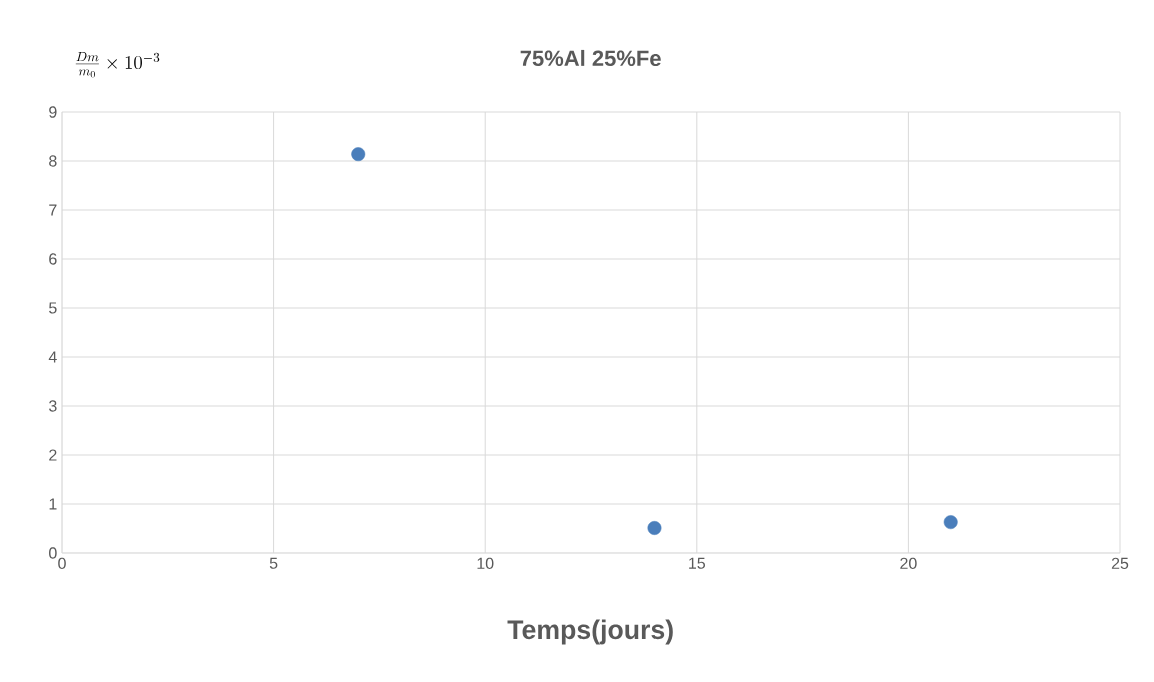 Image resolution: width=1154 pixels, height=682 pixels. What do you see at coordinates (590, 632) in the screenshot?
I see `x-axis-title: Temps(jours)` at bounding box center [590, 632].